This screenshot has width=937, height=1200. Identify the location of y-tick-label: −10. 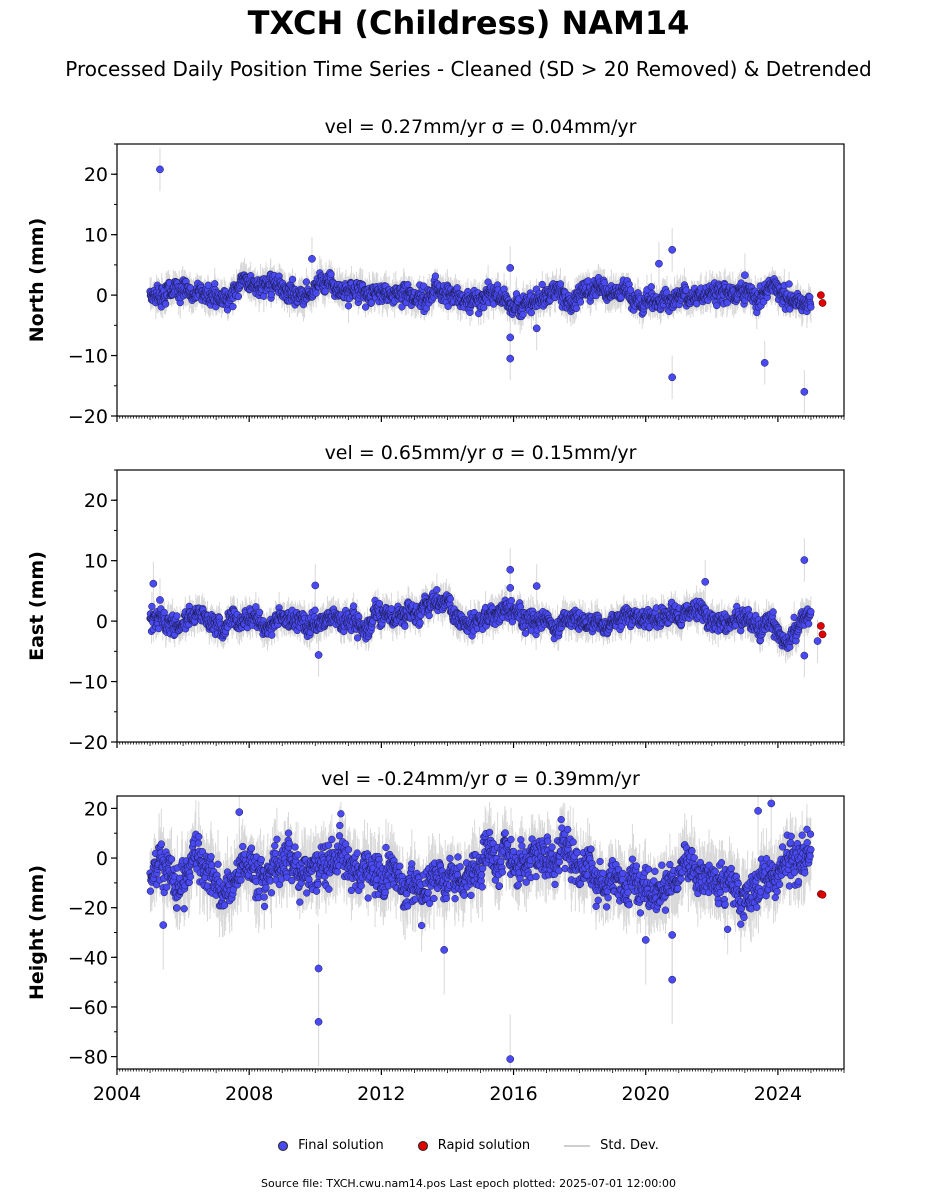
(88, 357).